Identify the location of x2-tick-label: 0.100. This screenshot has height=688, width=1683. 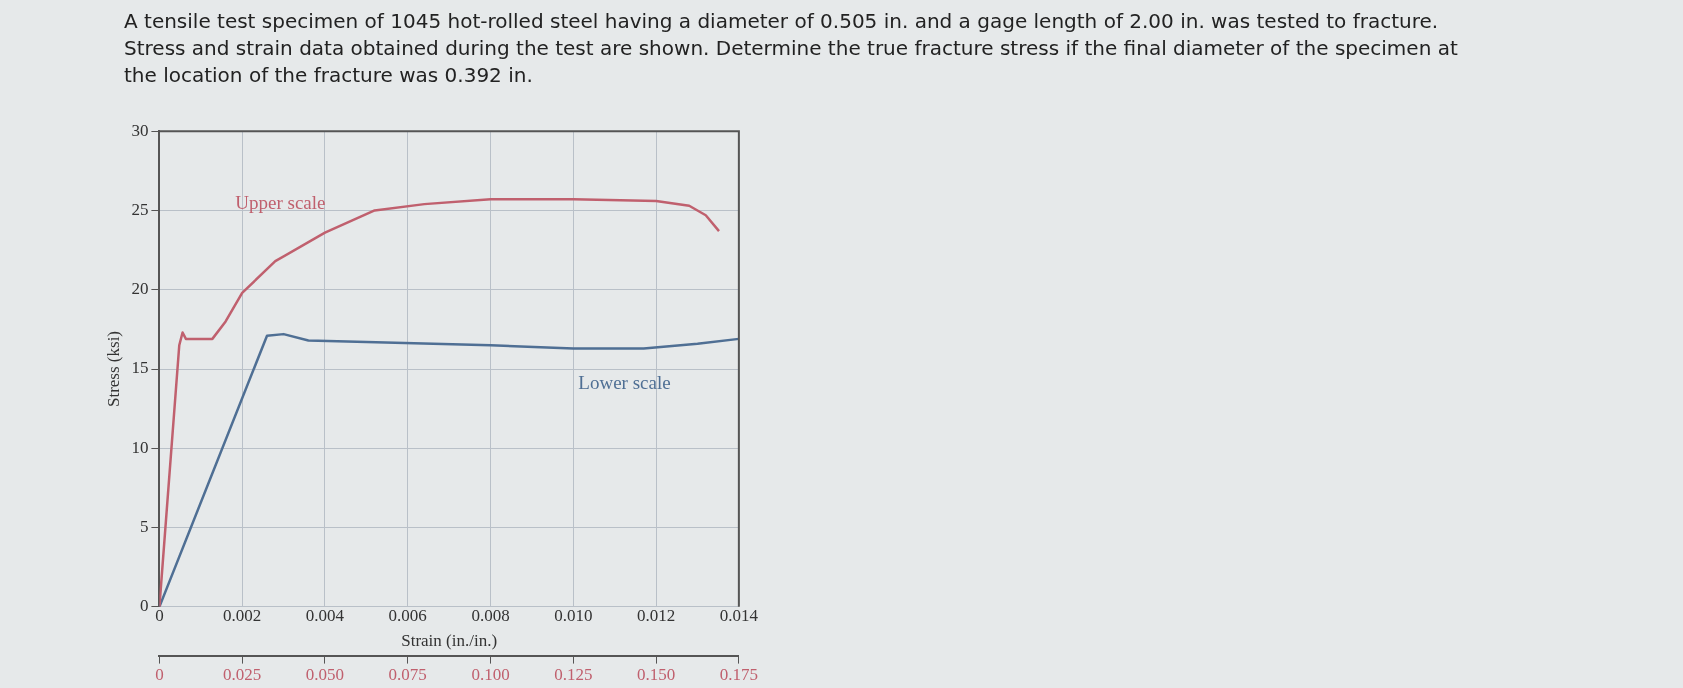
(490, 675).